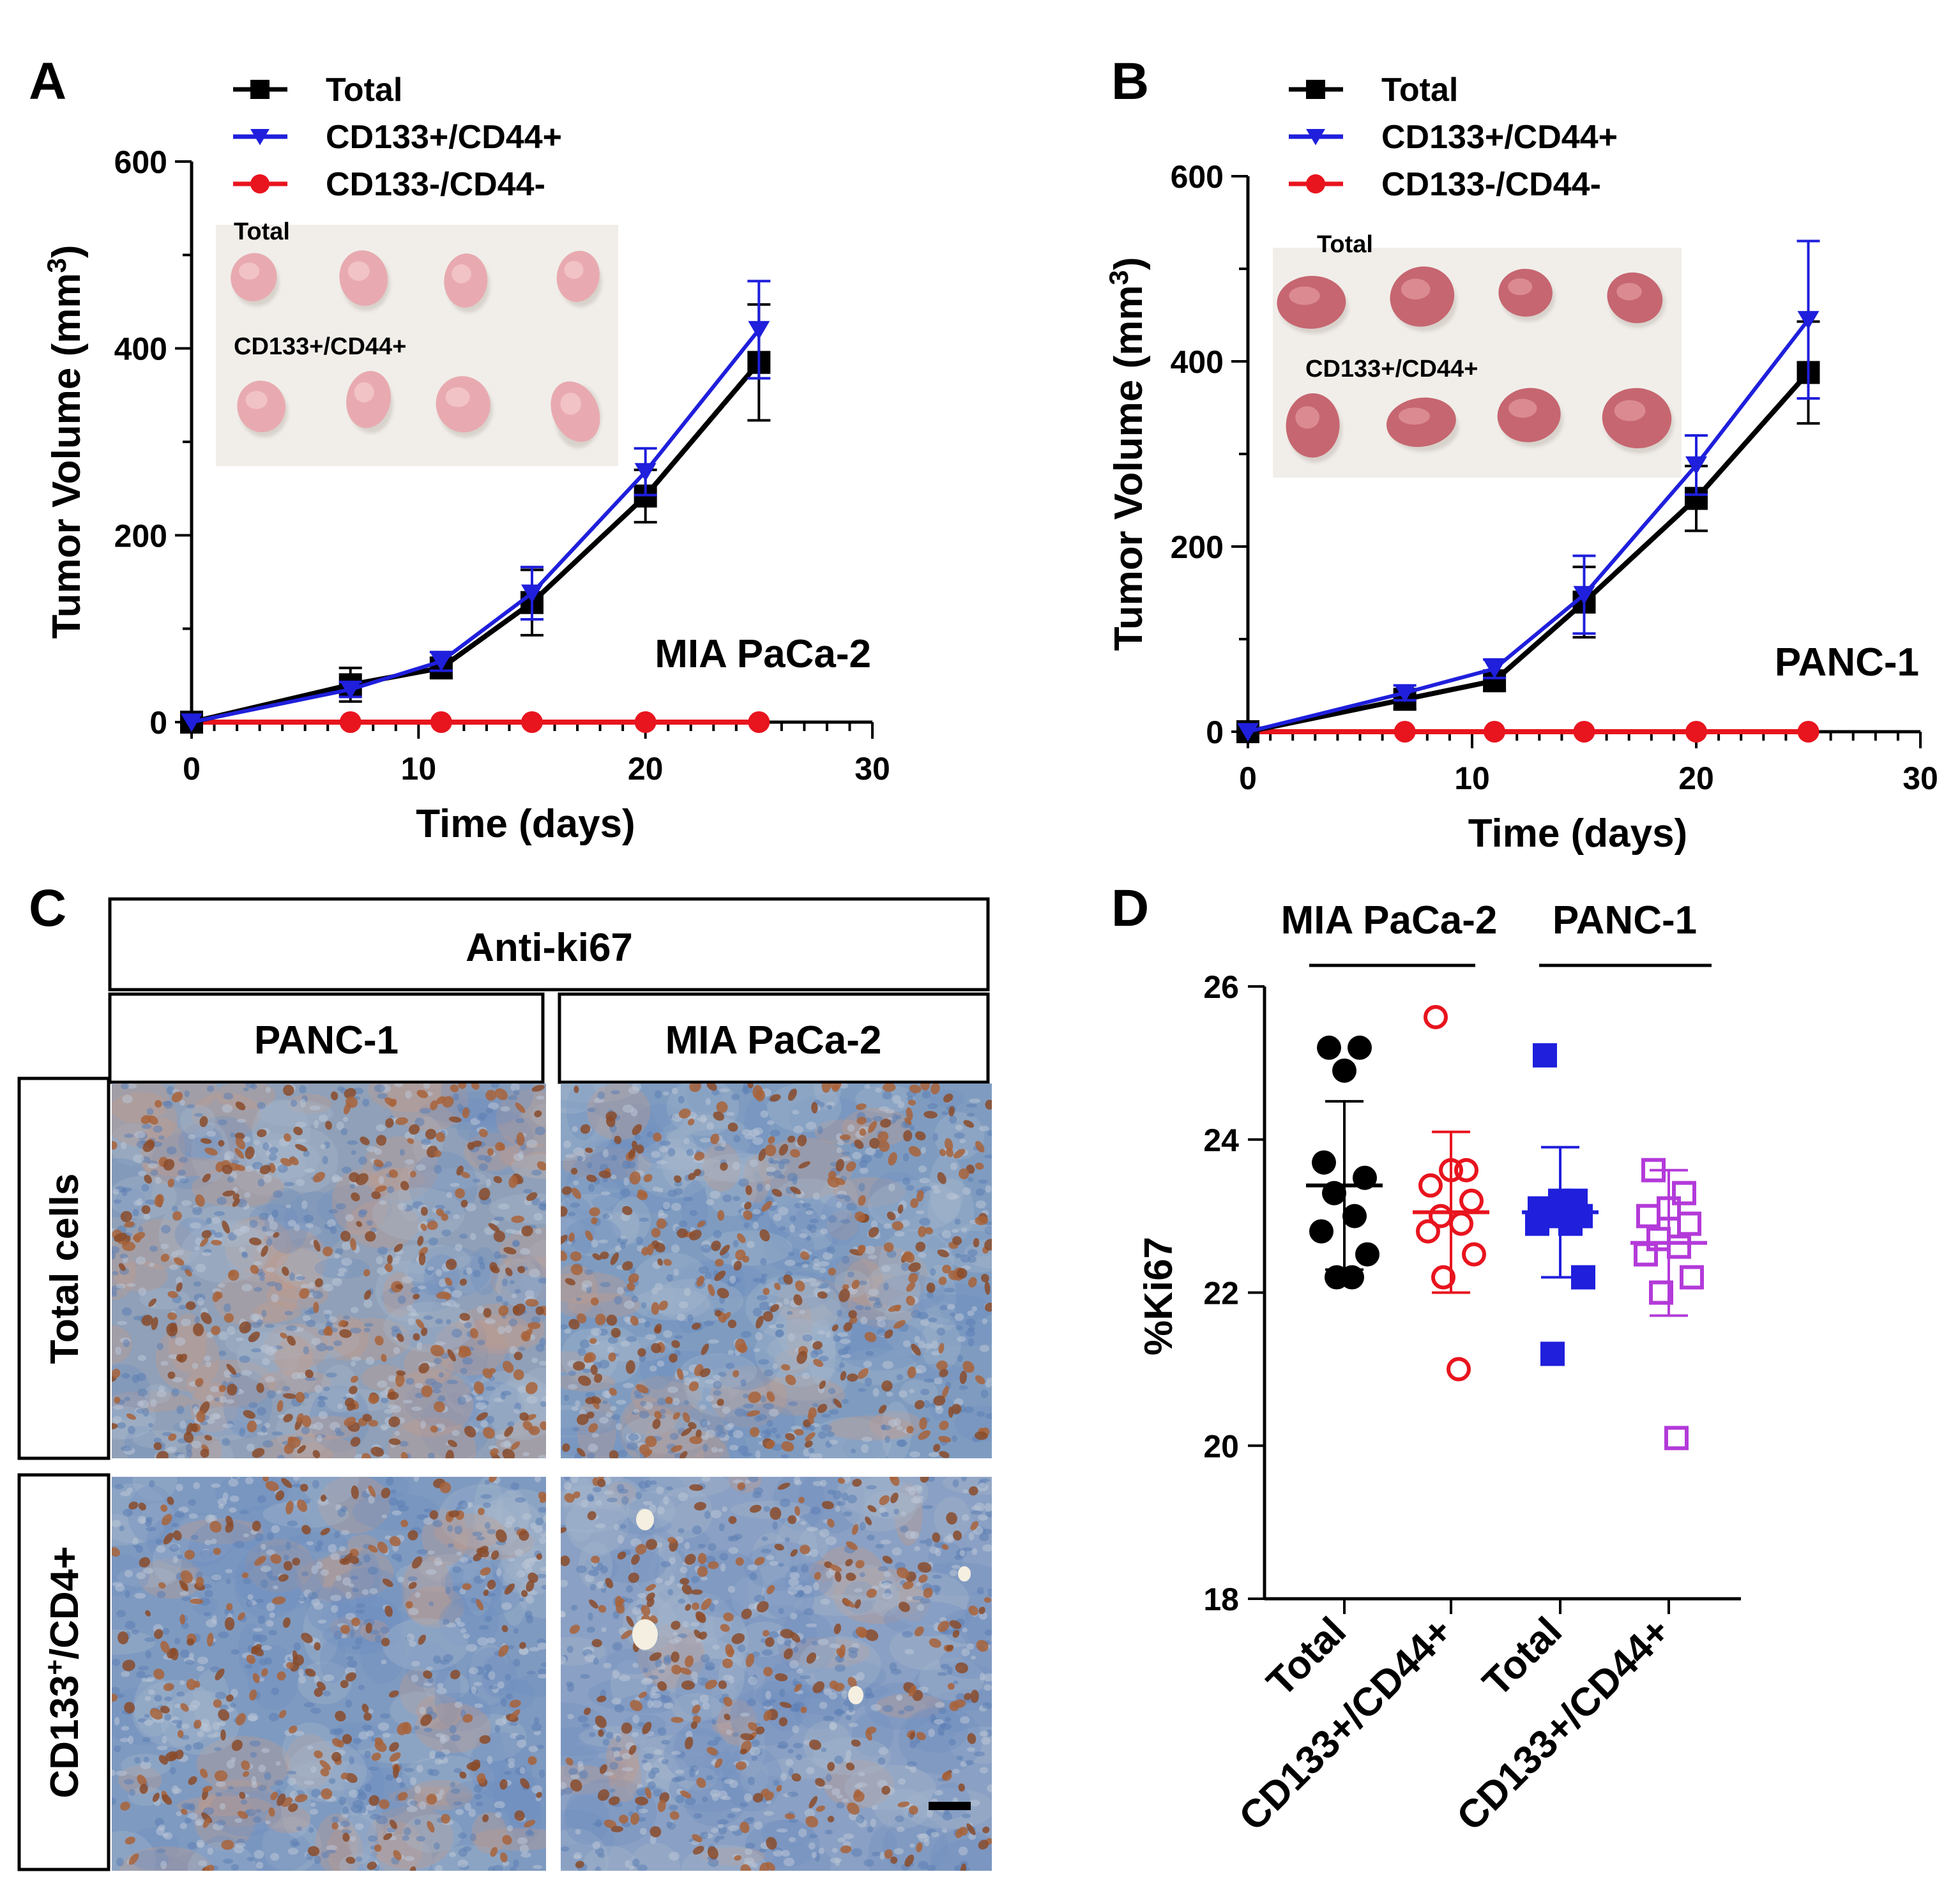 This screenshot has width=1960, height=1888. Describe the element at coordinates (329, 1271) in the screenshot. I see `tile-content` at that location.